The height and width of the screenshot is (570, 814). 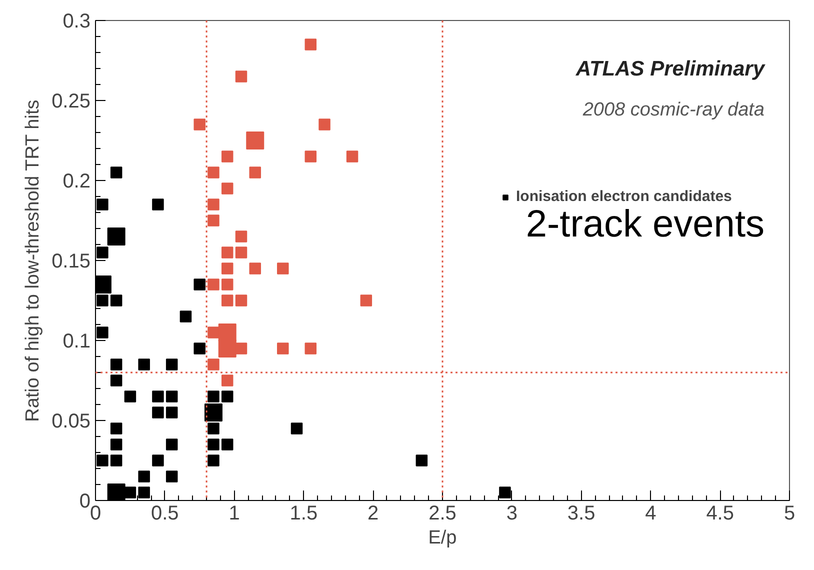 What do you see at coordinates (673, 110) in the screenshot?
I see `annotation: 2008 cosmic-ray data` at bounding box center [673, 110].